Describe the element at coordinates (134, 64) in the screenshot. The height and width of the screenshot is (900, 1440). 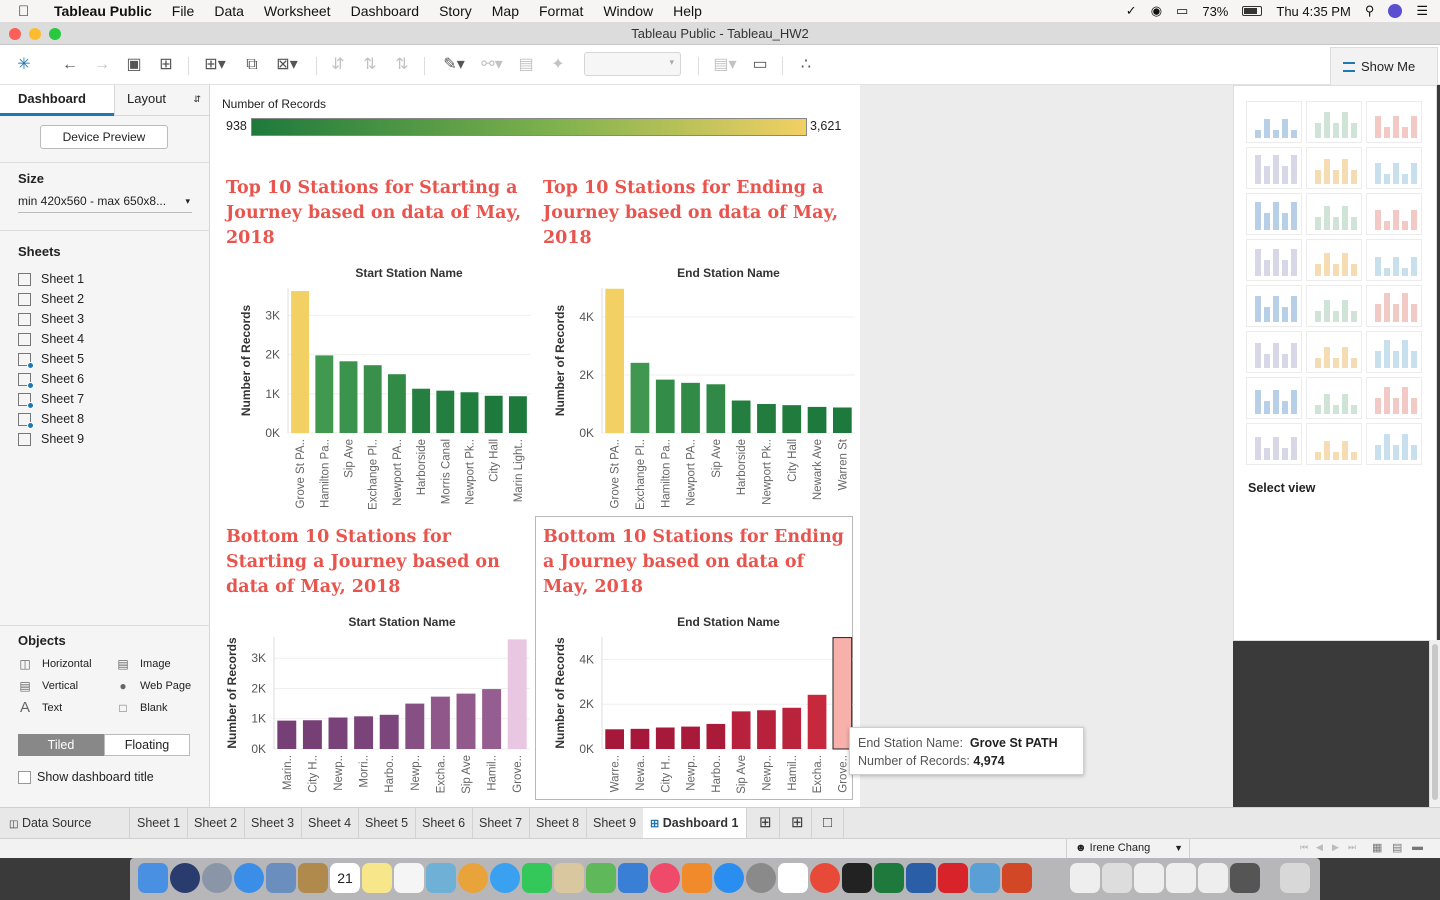
I see `save-icon: ▣` at that location.